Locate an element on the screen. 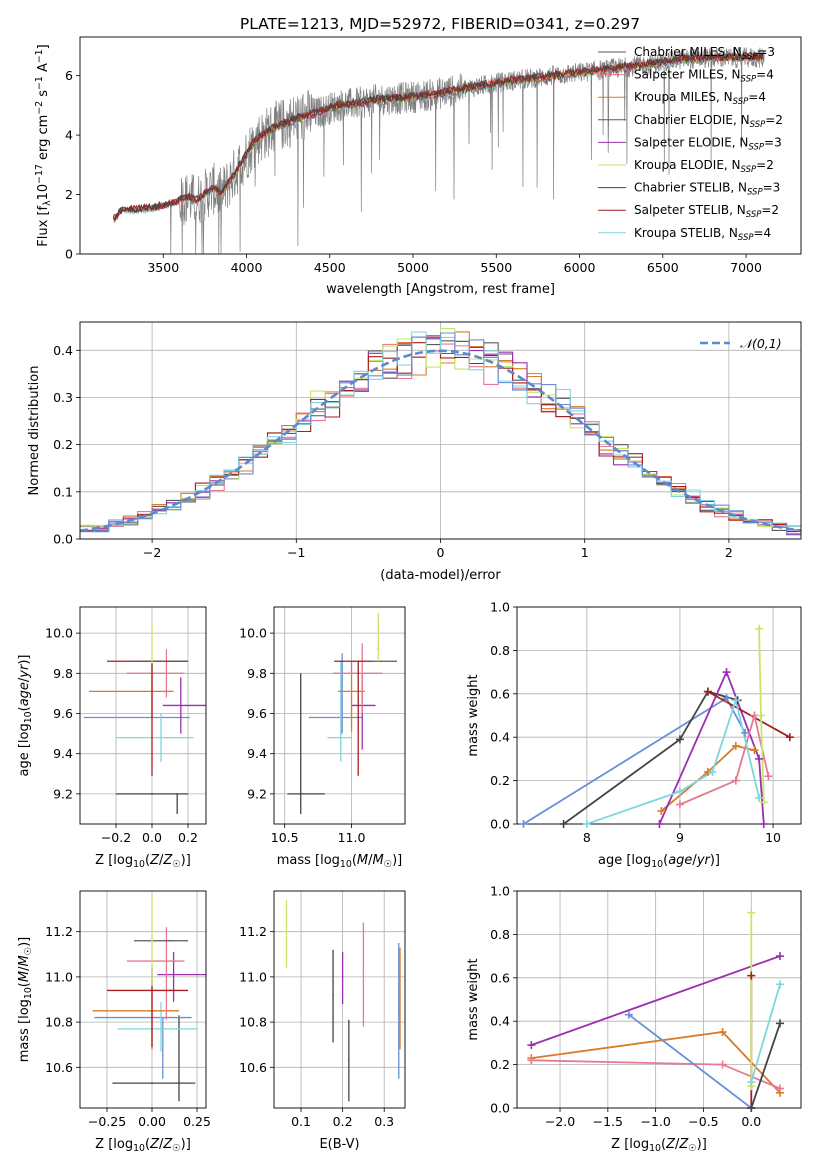 The width and height of the screenshot is (819, 1170). x-axis-label: age [log10(age/yr)] is located at coordinates (659, 861).